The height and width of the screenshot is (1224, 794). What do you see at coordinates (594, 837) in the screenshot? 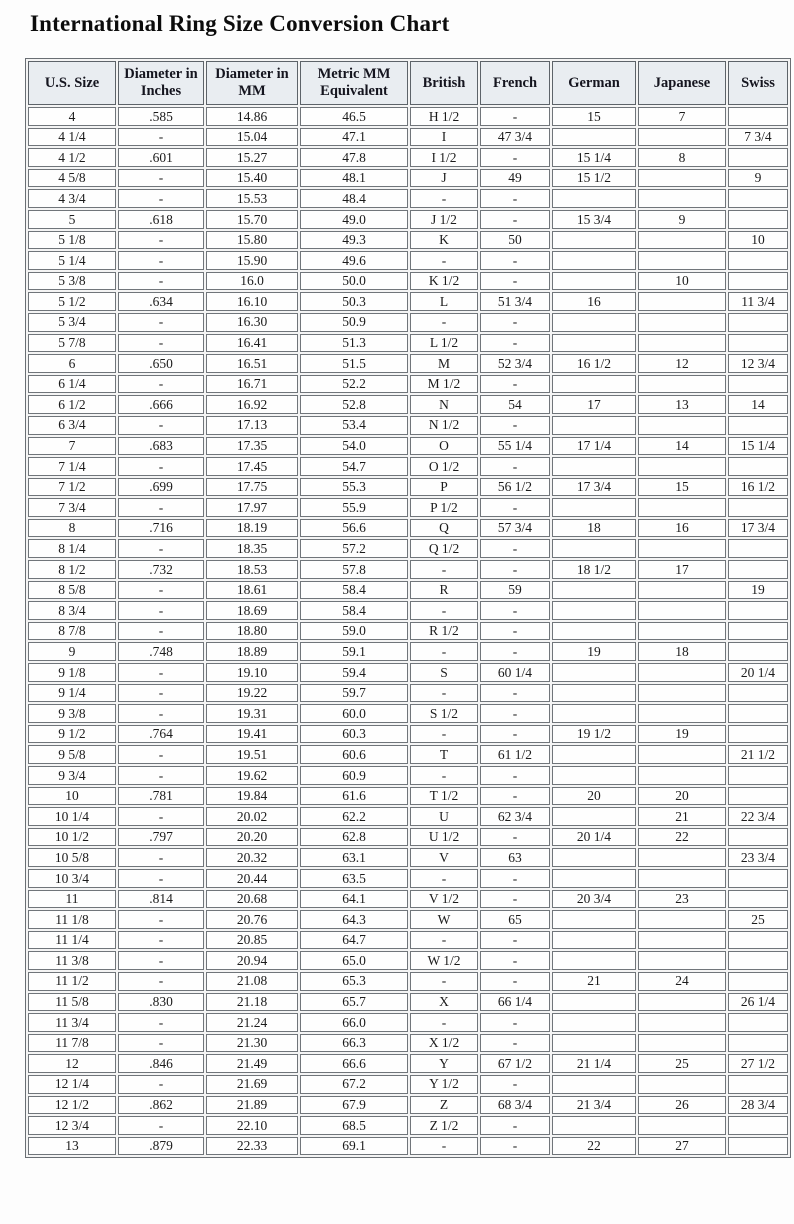
I see `cell-german: 20 1/4` at bounding box center [594, 837].